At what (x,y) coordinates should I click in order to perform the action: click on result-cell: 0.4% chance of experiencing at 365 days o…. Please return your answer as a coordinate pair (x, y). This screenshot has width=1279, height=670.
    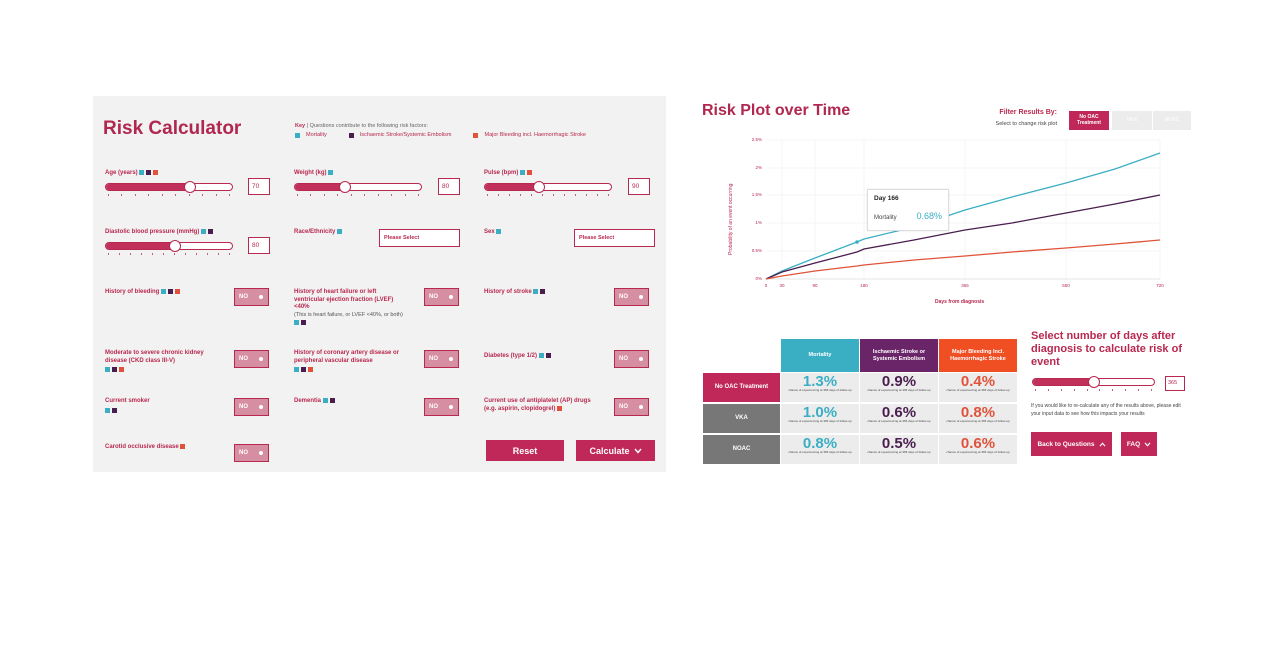
    Looking at the image, I should click on (978, 387).